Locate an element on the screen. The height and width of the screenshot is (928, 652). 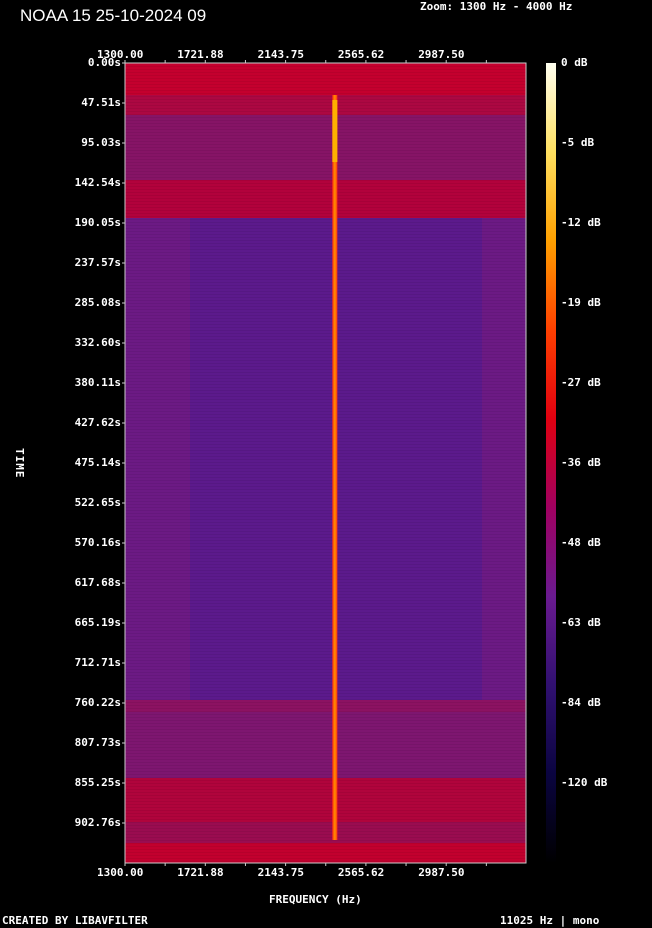
y-tick-label: 665.19s is located at coordinates (97, 622).